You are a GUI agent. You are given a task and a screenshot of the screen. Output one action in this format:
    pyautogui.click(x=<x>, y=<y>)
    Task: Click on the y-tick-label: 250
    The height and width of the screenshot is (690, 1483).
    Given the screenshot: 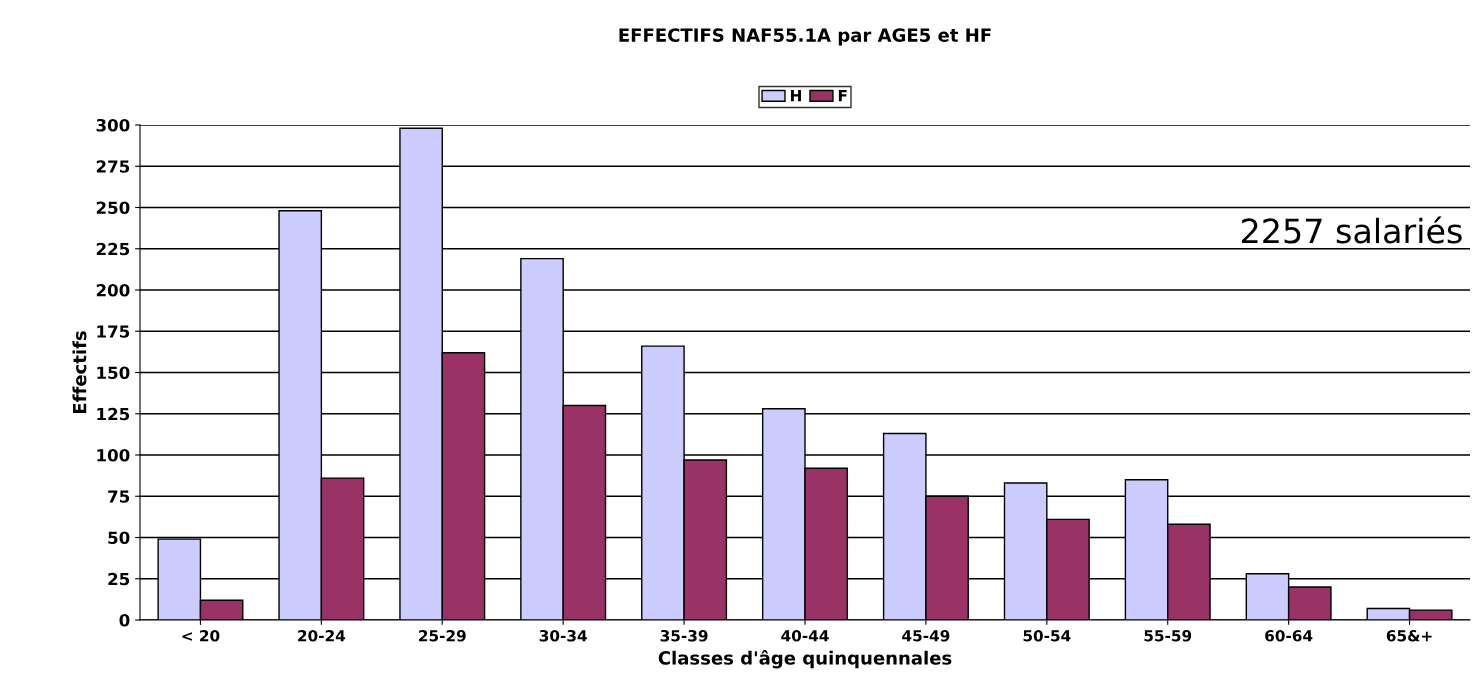 What is the action you would take?
    pyautogui.click(x=113, y=208)
    